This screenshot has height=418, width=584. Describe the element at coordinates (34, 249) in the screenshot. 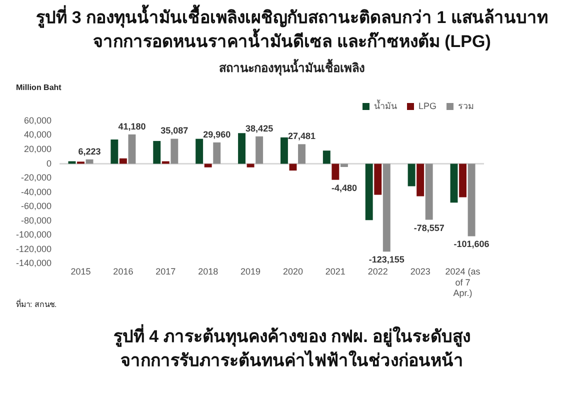

I see `y-tick-label: -120,000` at that location.